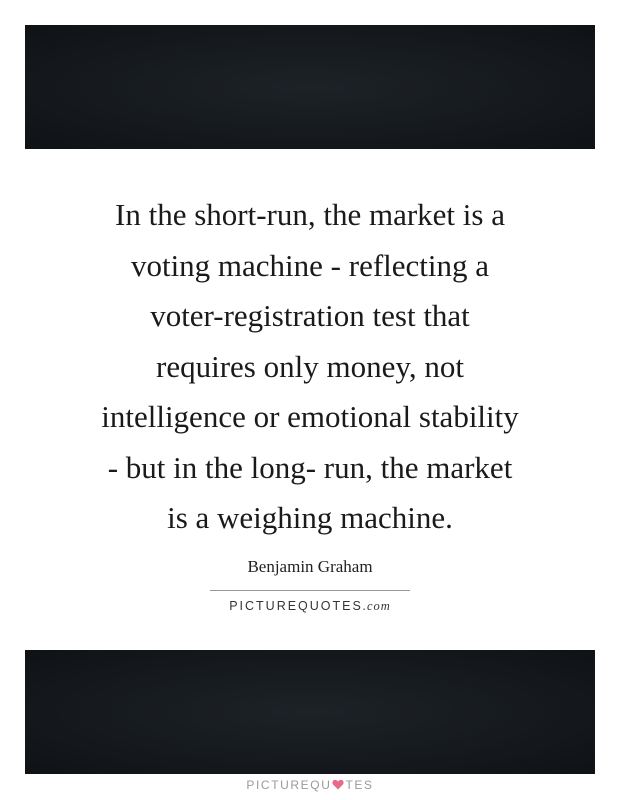 The height and width of the screenshot is (800, 620). What do you see at coordinates (310, 590) in the screenshot?
I see `author-divider` at bounding box center [310, 590].